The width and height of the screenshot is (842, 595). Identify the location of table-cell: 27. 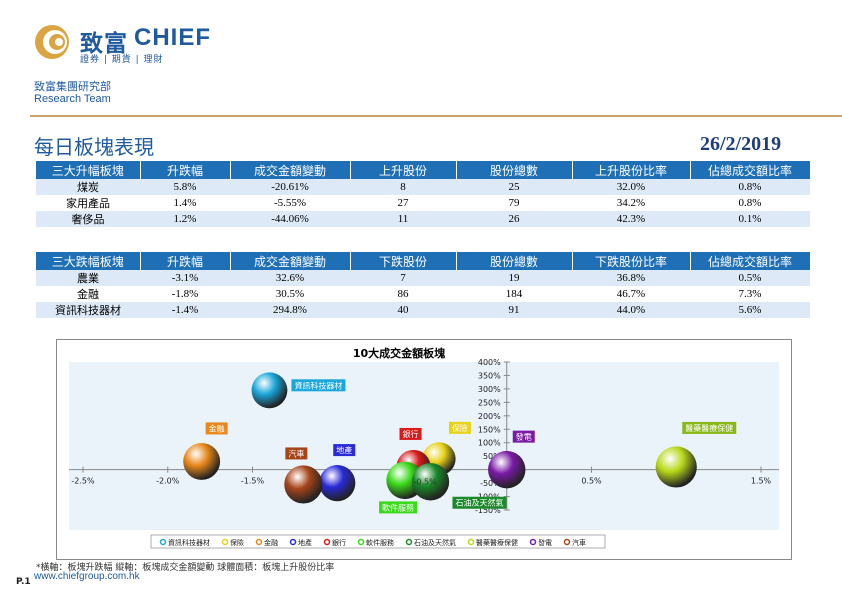
(403, 203).